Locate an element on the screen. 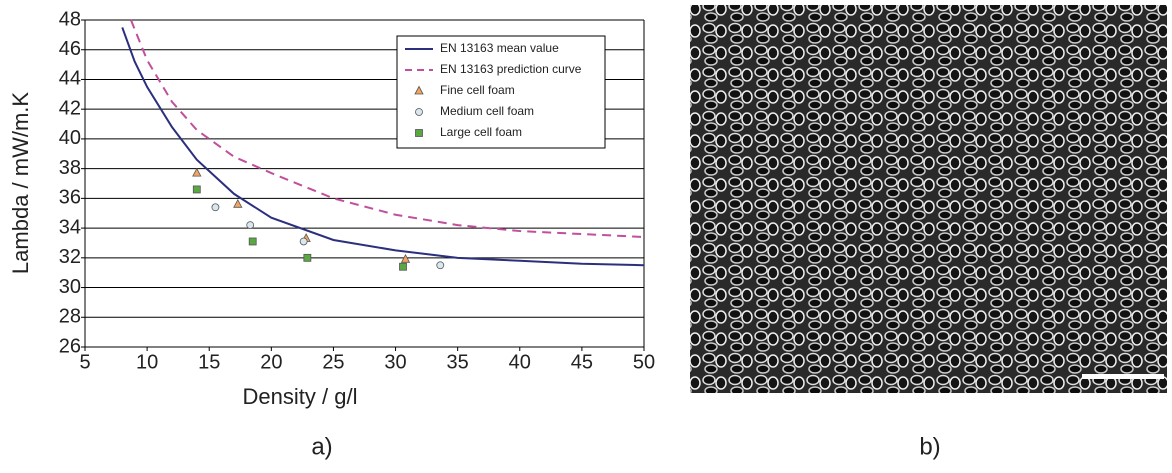 The image size is (1172, 473). x-tick-label: 10 is located at coordinates (147, 362).